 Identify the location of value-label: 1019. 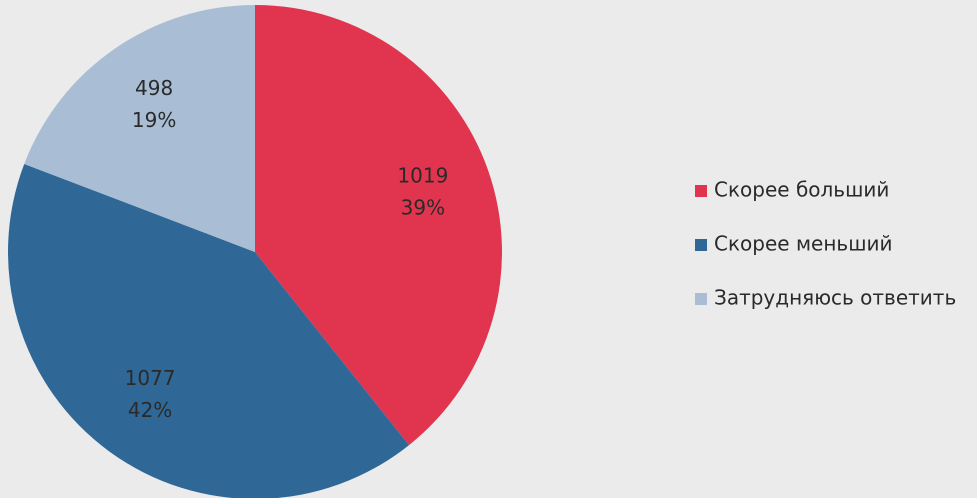
(422, 176).